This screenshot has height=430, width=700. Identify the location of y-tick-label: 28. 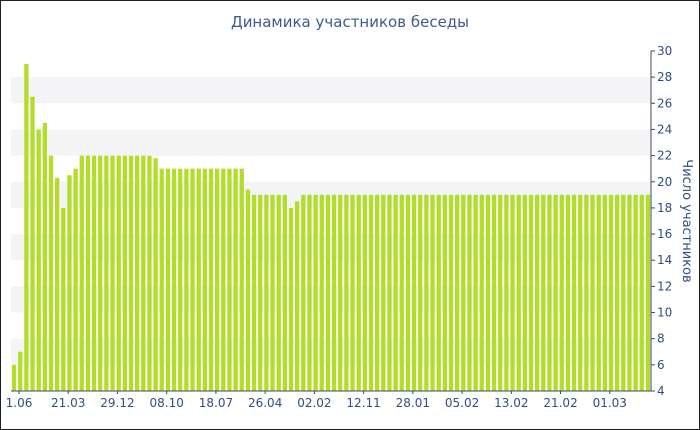
(664, 77).